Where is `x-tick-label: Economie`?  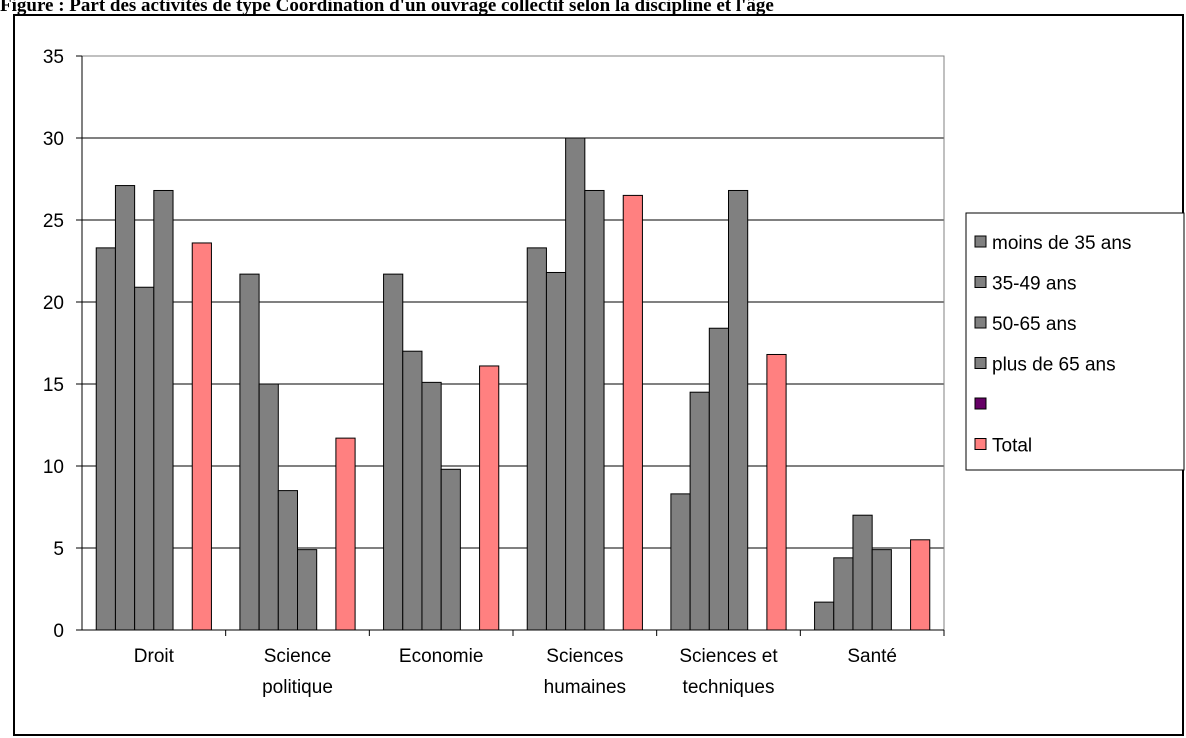 x-tick-label: Economie is located at coordinates (441, 656).